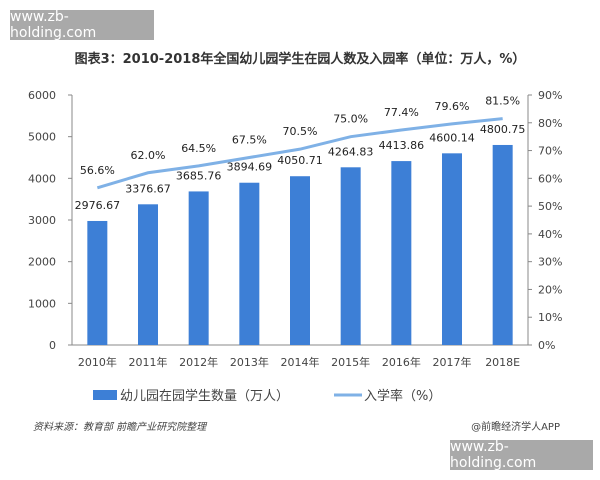  Describe the element at coordinates (82, 25) in the screenshot. I see `watermark-top: www.zb-holding.com` at that location.